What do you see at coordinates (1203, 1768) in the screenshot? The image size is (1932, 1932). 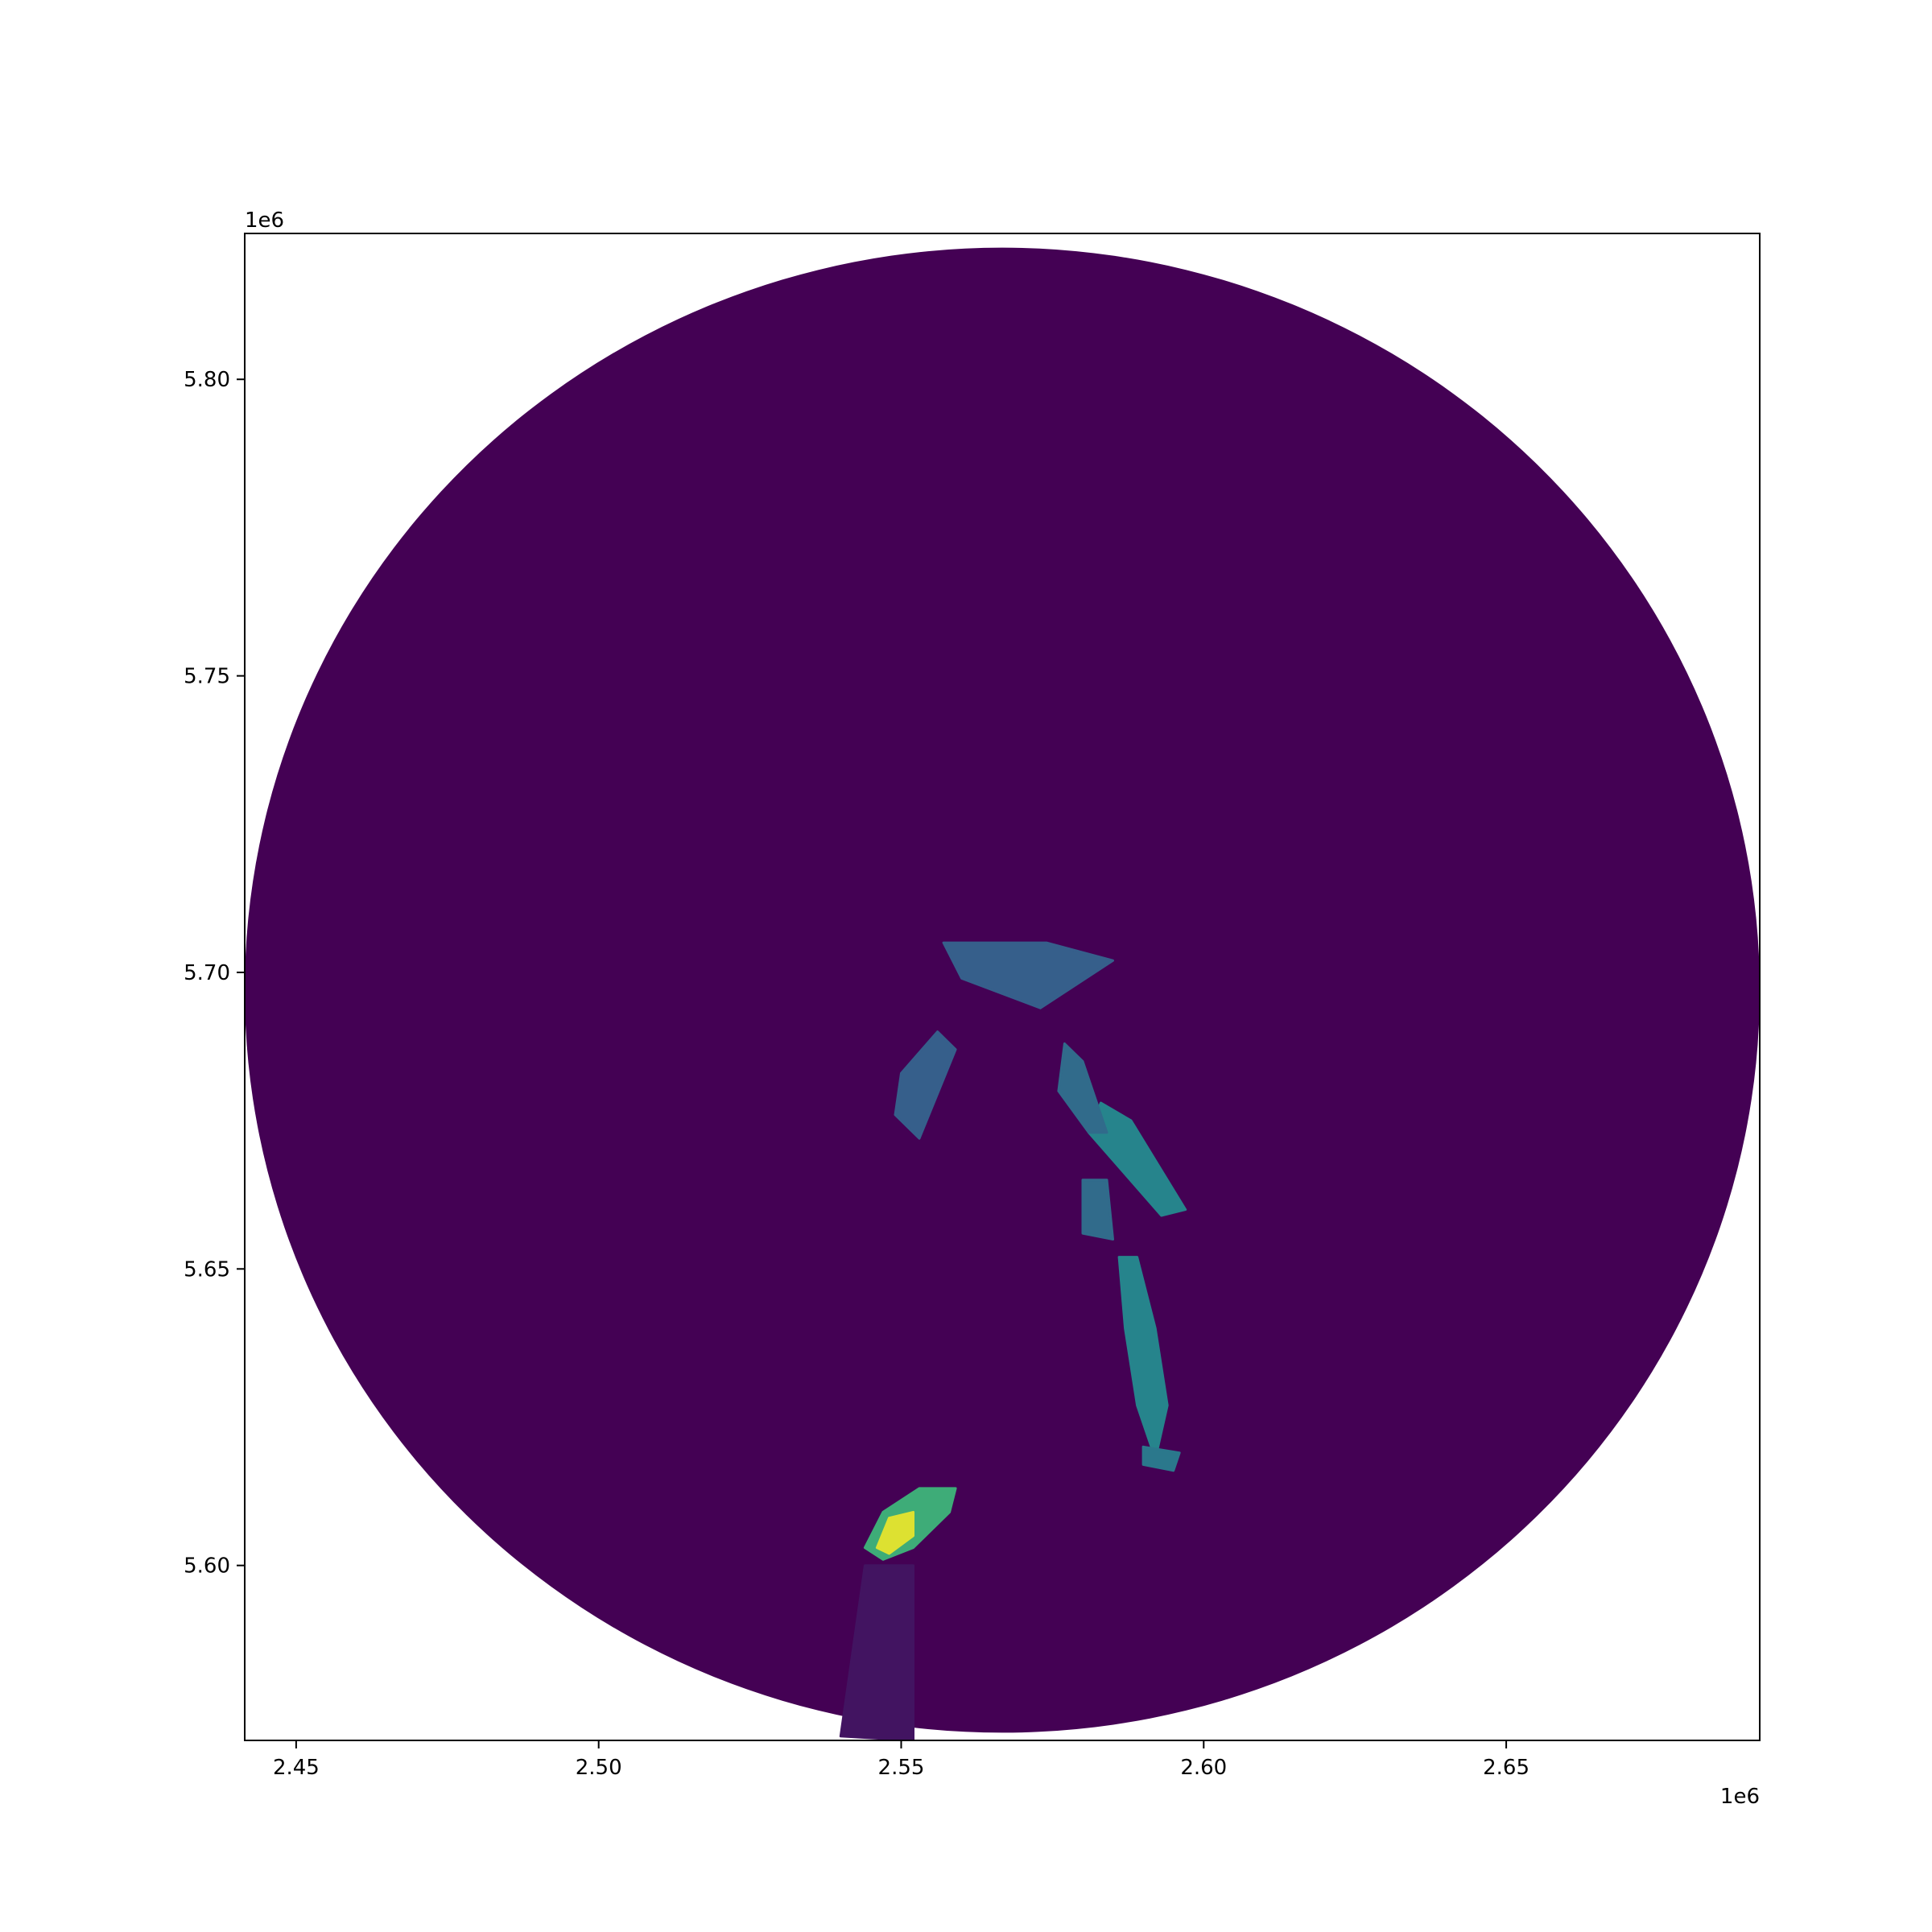 I see `x-tick-label: 2.60` at bounding box center [1203, 1768].